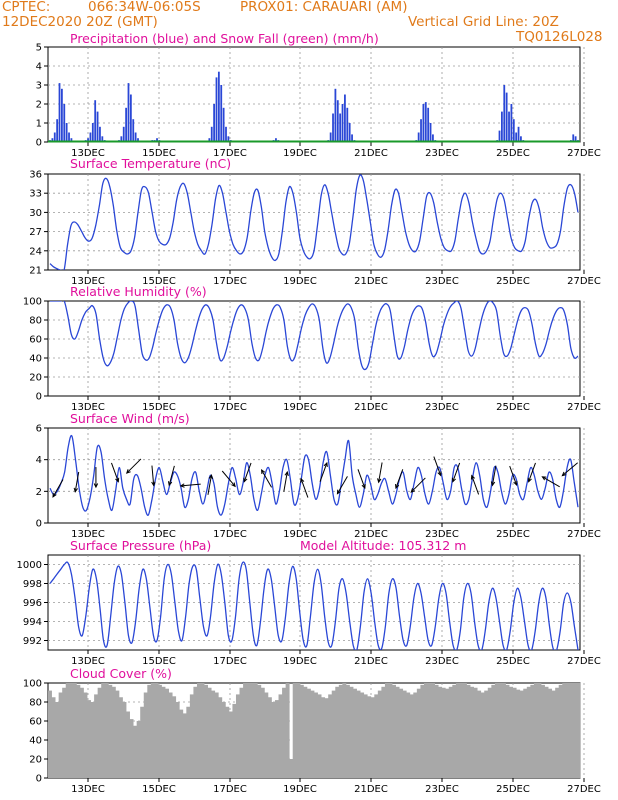 The image size is (618, 800). What do you see at coordinates (39, 779) in the screenshot?
I see `cloud-ytick-label: 0` at bounding box center [39, 779].